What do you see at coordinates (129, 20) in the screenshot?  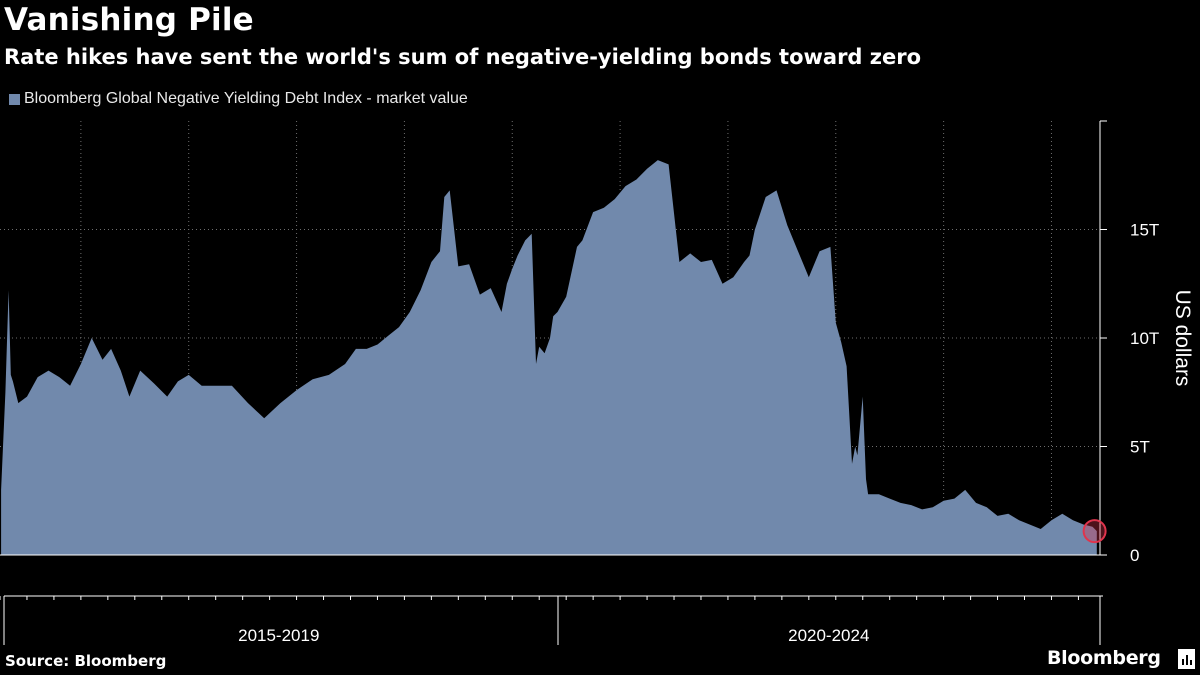 I see `chart-title: Vanishing Pile` at bounding box center [129, 20].